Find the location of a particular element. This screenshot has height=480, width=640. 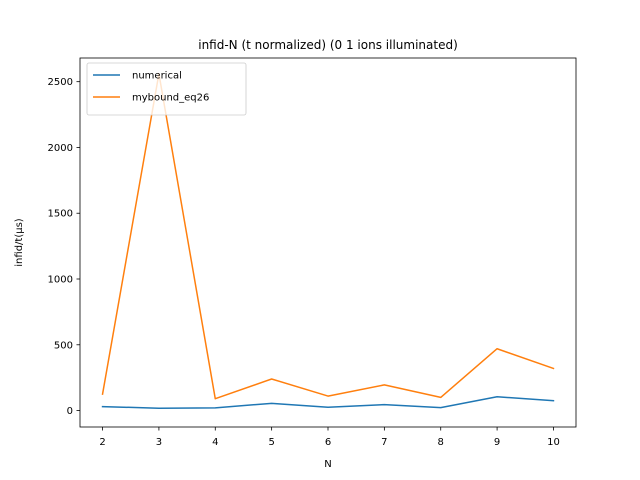

x-tick-label: 10 is located at coordinates (553, 442).